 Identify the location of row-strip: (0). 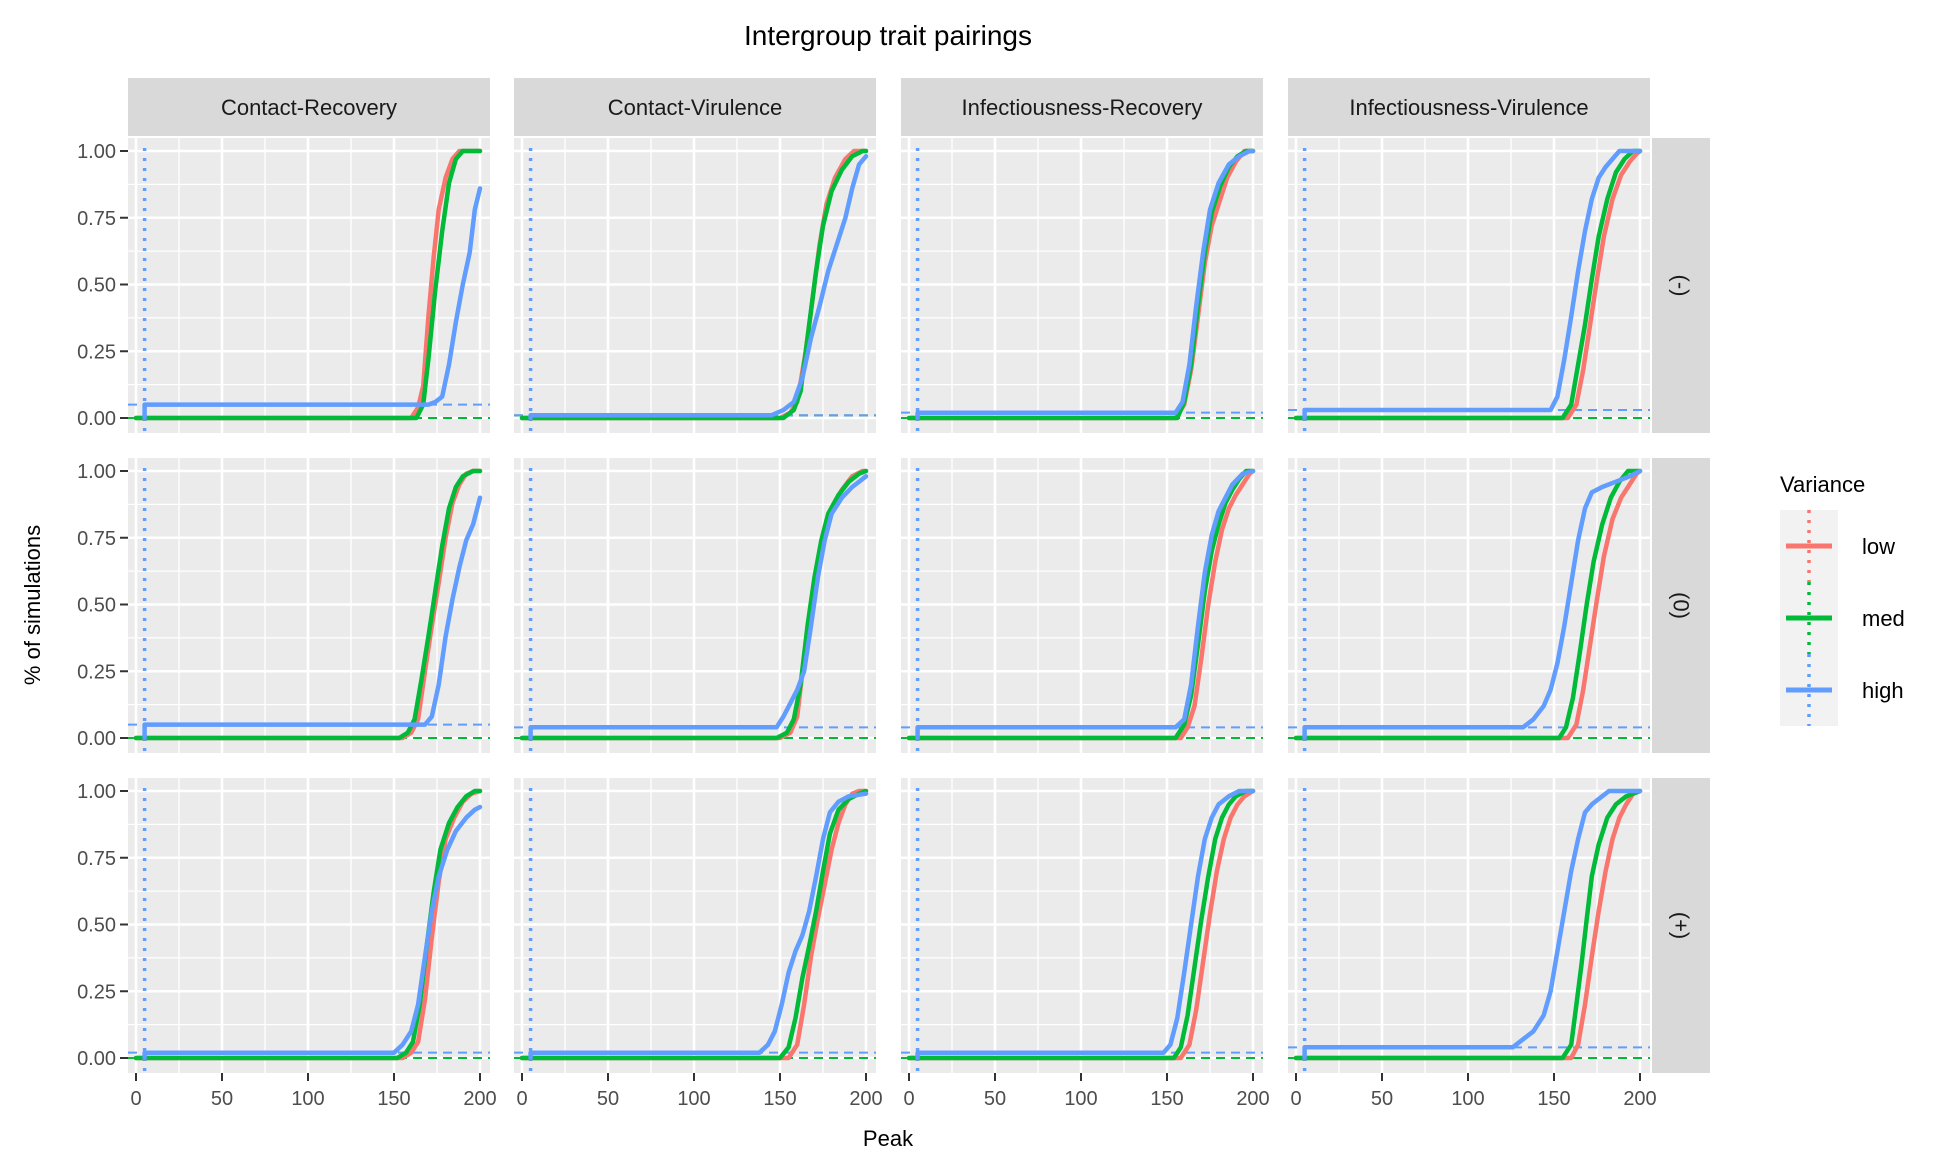
(1681, 605).